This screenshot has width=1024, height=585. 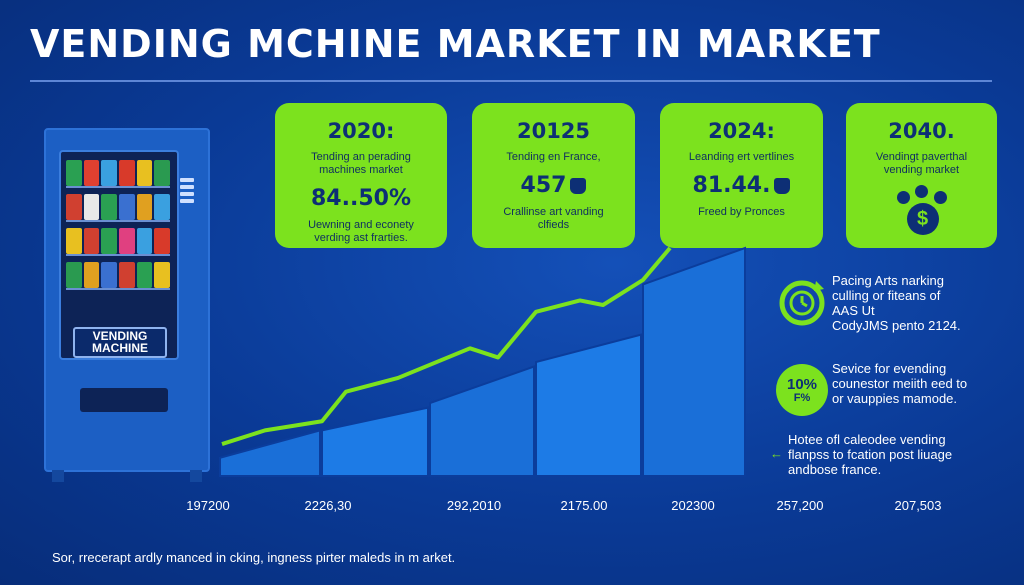 What do you see at coordinates (361, 198) in the screenshot?
I see `card-value: 84..50%` at bounding box center [361, 198].